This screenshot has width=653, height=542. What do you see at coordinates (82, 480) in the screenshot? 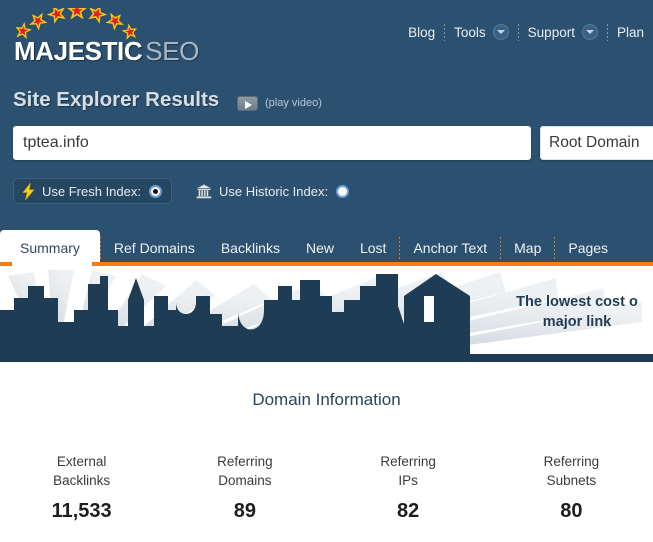
I see `stat-label-line2: Backlinks` at bounding box center [82, 480].